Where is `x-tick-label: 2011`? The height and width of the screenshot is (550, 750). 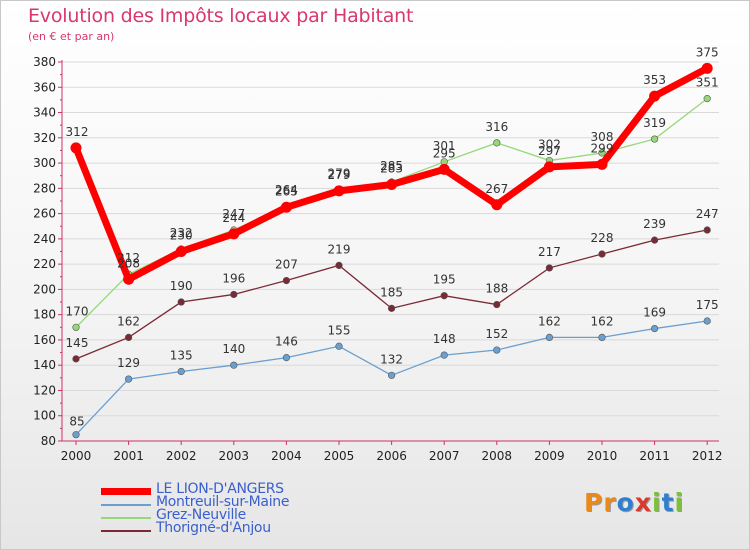 x-tick-label: 2011 is located at coordinates (654, 456).